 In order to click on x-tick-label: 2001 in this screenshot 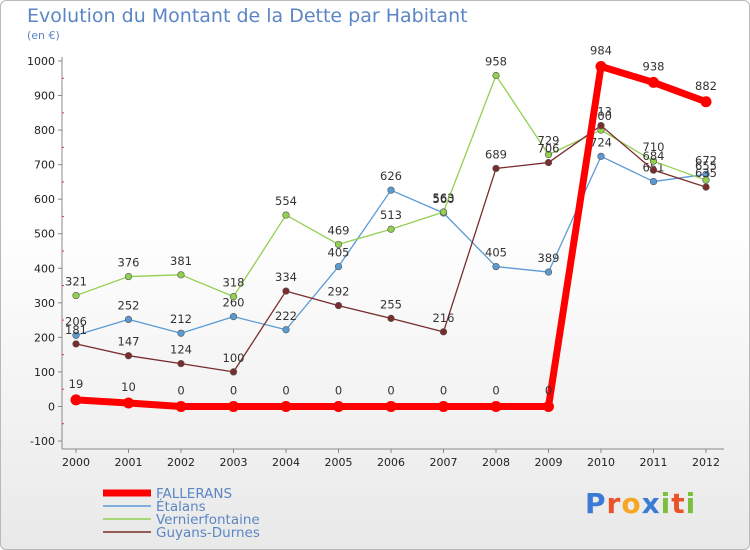, I will do `click(129, 462)`.